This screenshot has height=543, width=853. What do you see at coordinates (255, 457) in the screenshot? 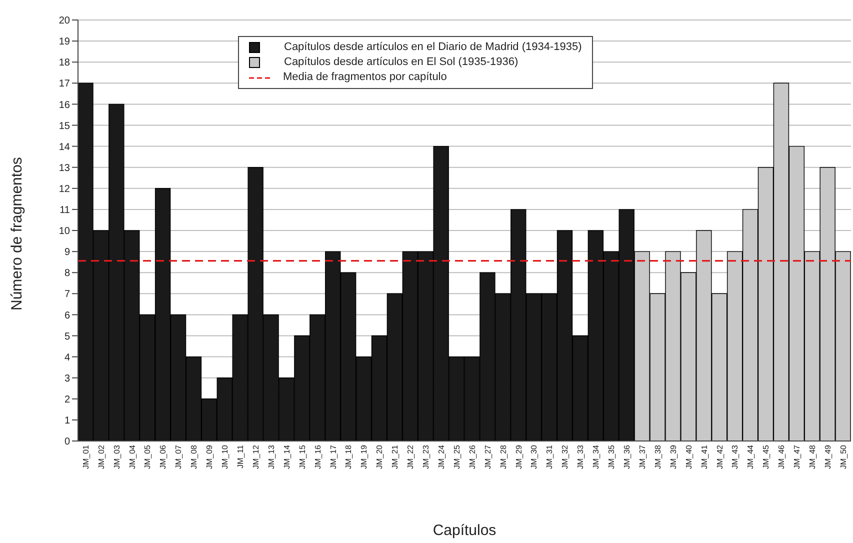
I see `x-tick-label: JM_12` at bounding box center [255, 457].